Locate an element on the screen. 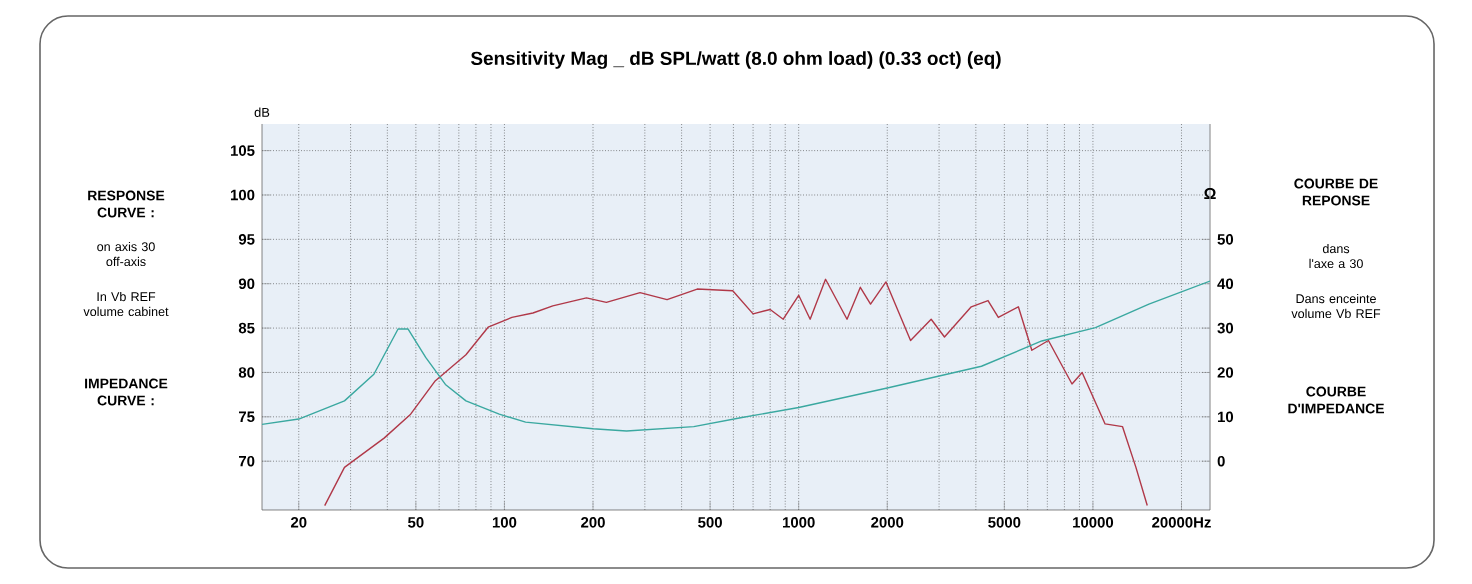 This screenshot has height=584, width=1472. chart-title: Sensitivity Mag _ dB SPL/watt (8.0 ohm load) (0.33 oct) (eq) is located at coordinates (735, 60).